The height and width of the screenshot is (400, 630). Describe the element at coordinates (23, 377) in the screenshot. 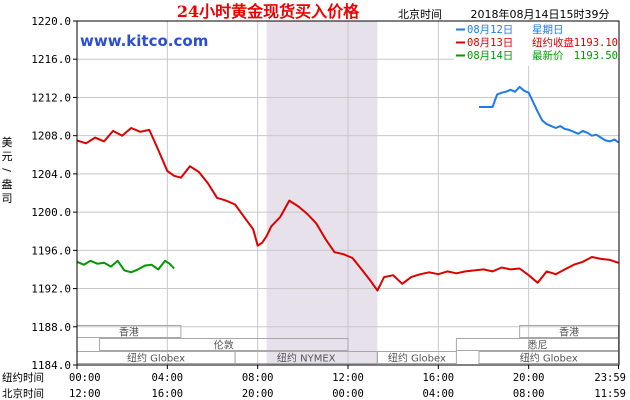

I see `x-axis-row-label-ny: 纽约时间` at that location.